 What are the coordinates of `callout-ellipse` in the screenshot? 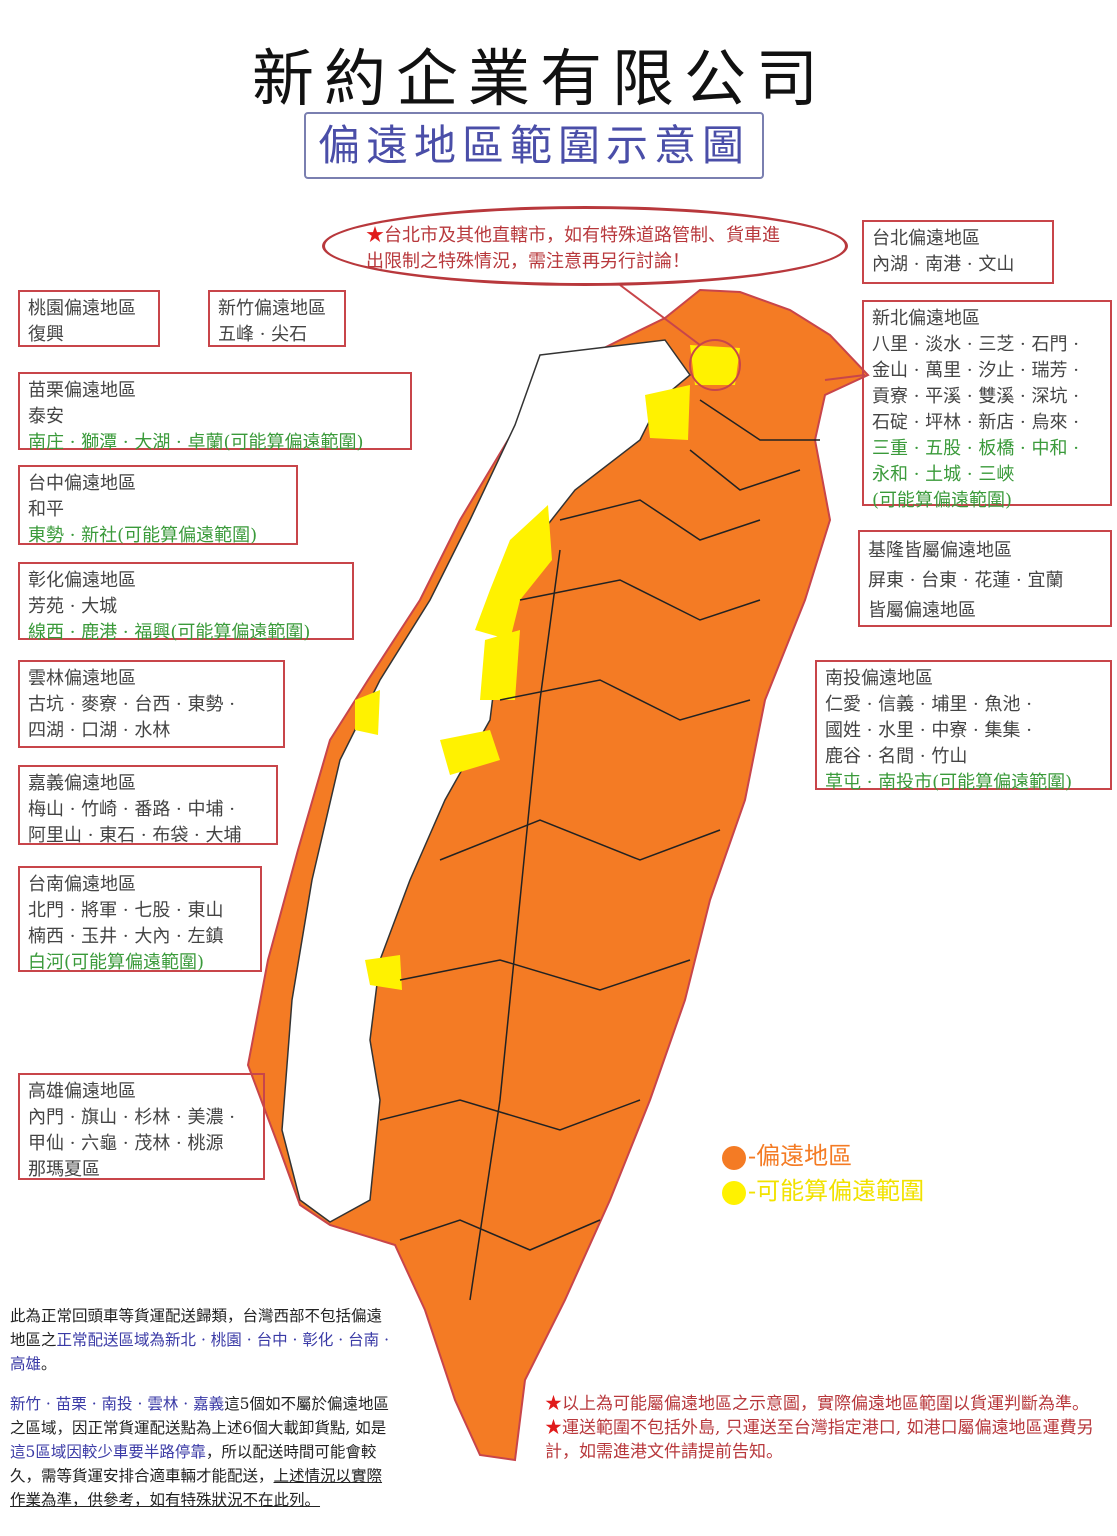 It's located at (585, 246).